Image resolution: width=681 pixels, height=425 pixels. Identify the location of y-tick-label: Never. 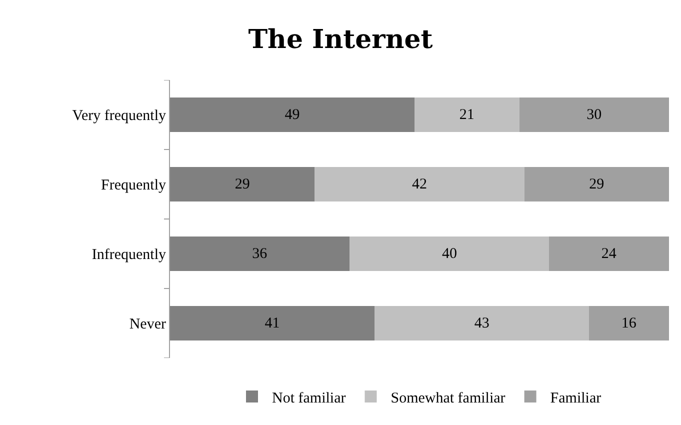
(147, 324).